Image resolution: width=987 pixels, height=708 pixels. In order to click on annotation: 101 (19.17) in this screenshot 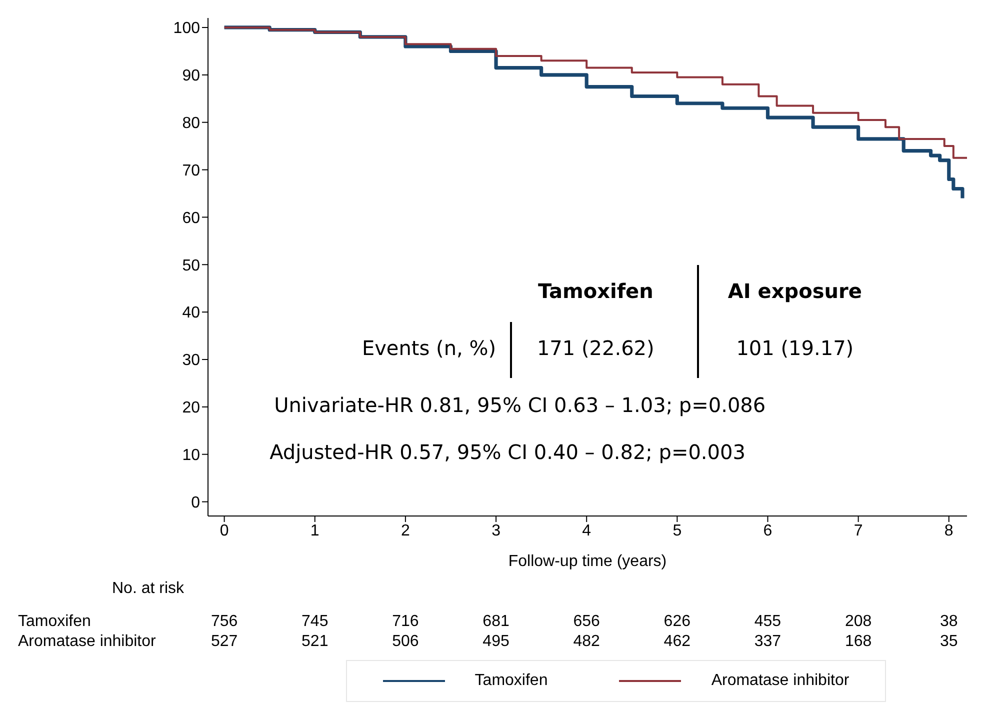, I will do `click(795, 348)`.